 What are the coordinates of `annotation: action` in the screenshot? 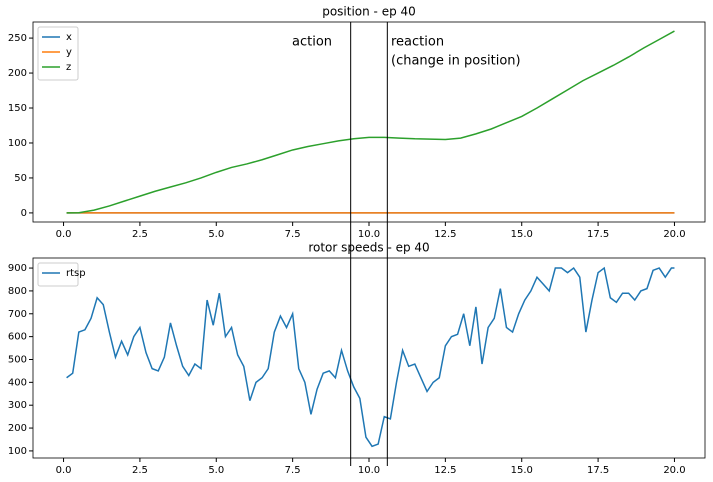 It's located at (312, 42).